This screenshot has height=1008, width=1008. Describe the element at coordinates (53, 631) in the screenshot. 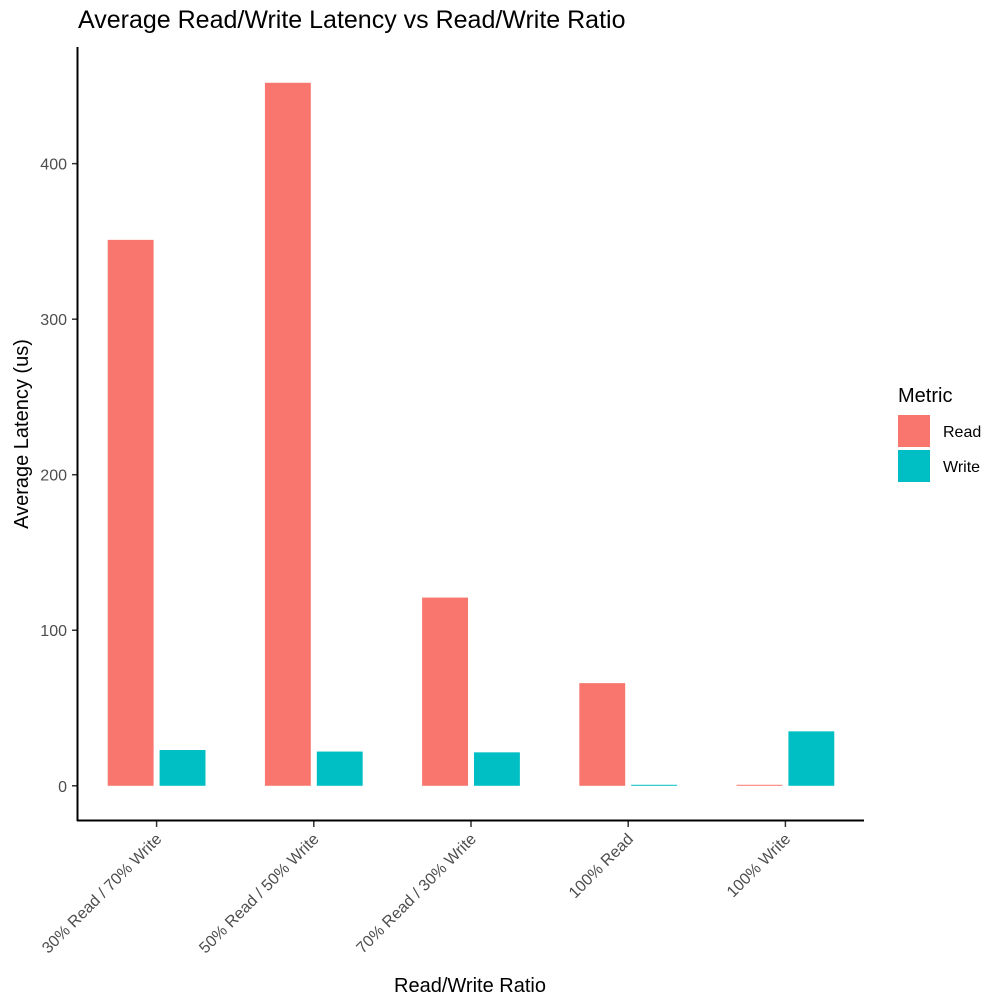

I see `y-tick-label: 100` at that location.